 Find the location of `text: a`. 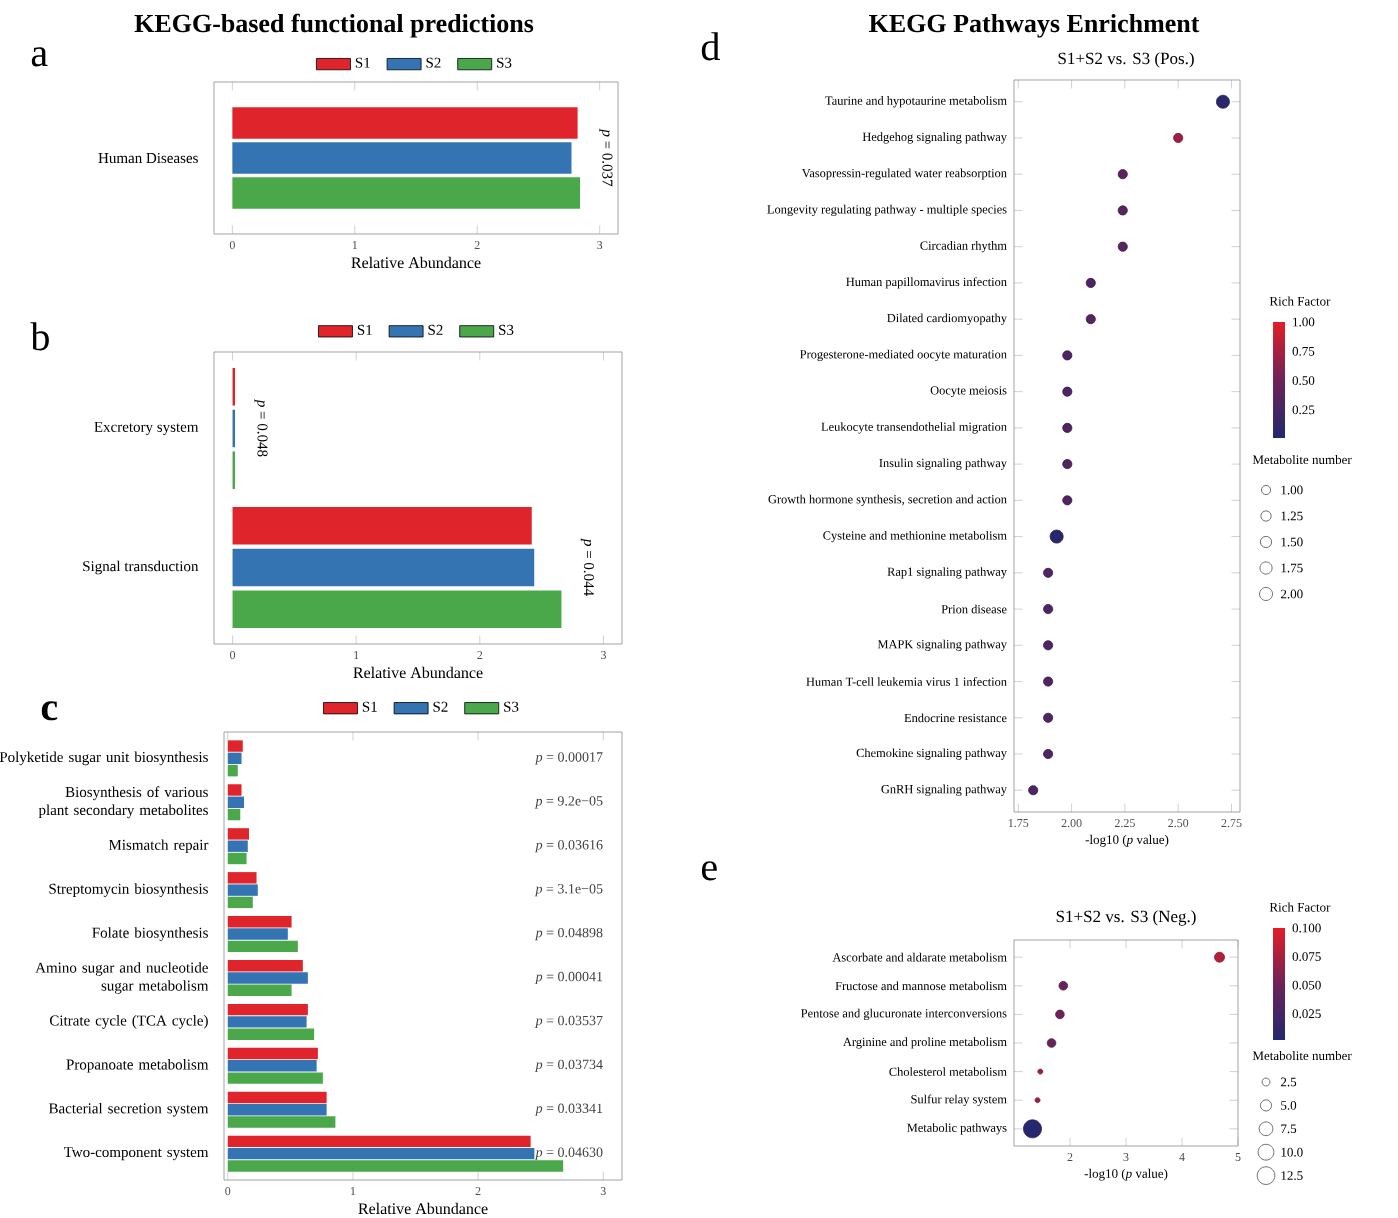

text: a is located at coordinates (39, 57).